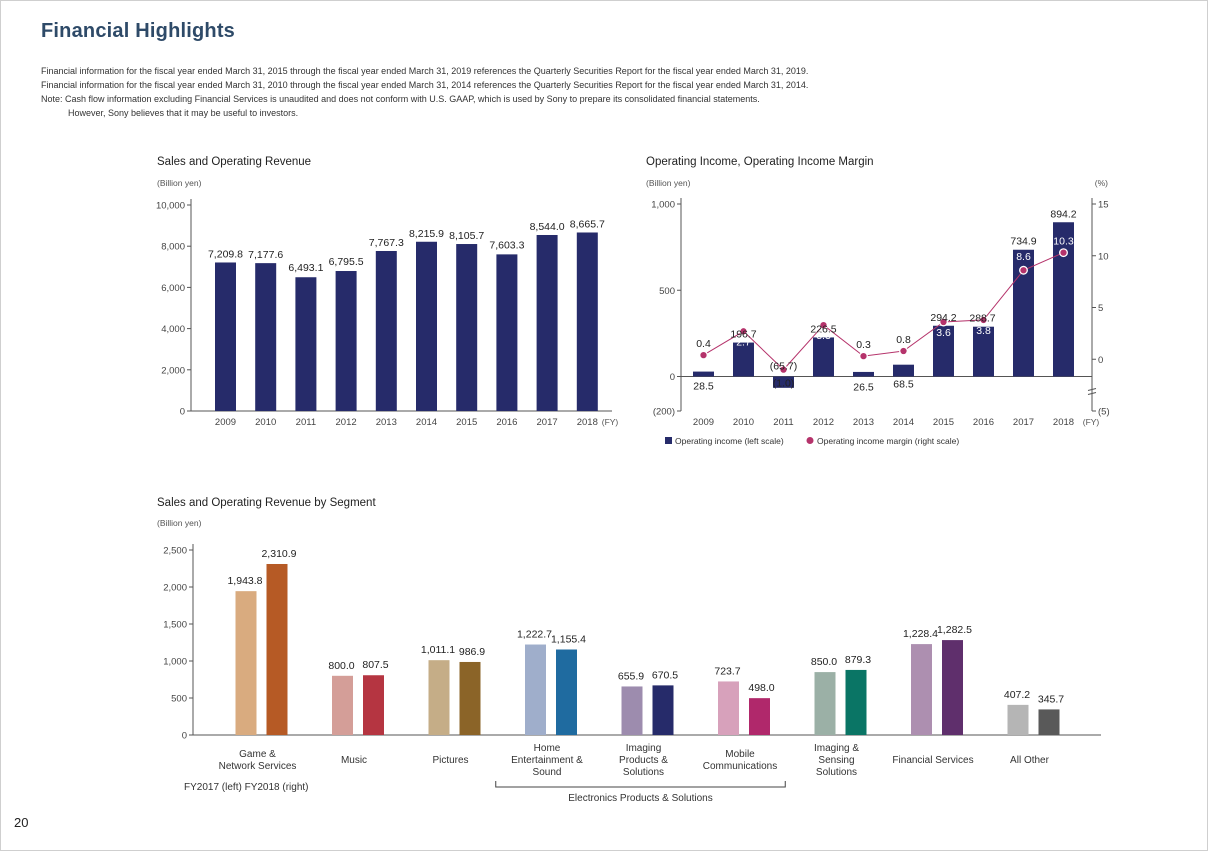 The image size is (1210, 853). I want to click on segment-label: Communications, so click(740, 766).